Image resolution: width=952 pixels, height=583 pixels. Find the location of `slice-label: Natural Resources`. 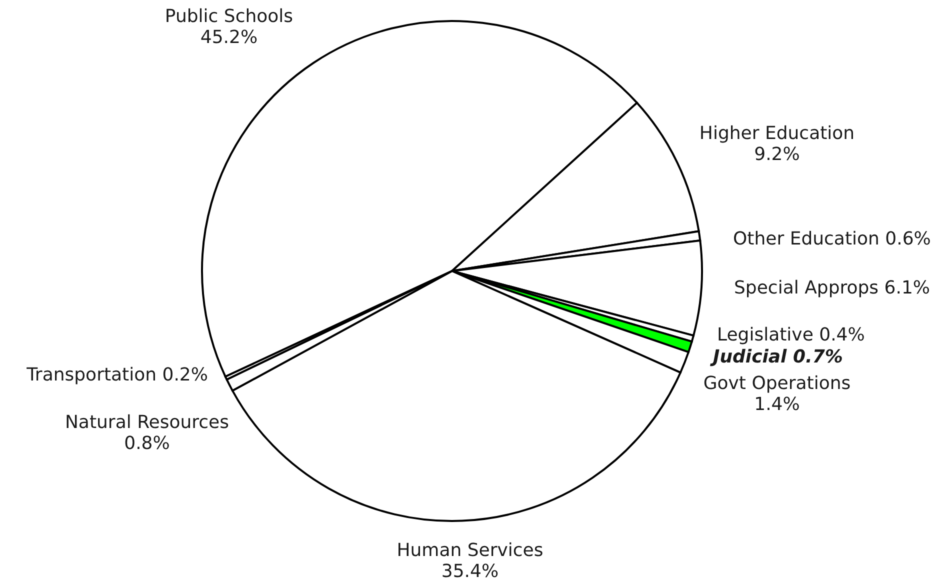

slice-label: Natural Resources is located at coordinates (147, 422).